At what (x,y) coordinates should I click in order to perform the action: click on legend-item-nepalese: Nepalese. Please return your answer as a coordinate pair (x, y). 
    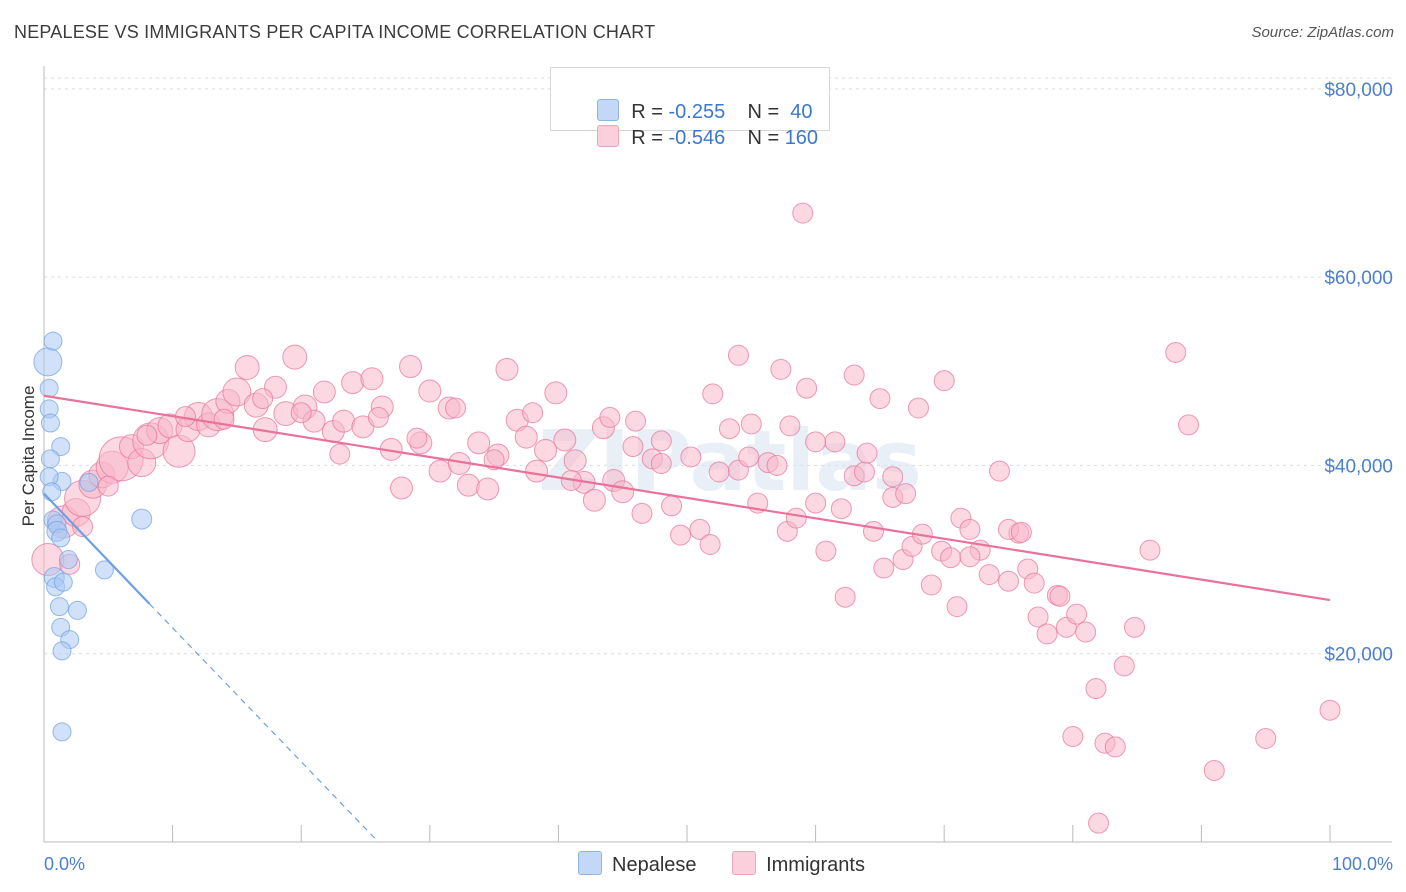
    Looking at the image, I should click on (637, 864).